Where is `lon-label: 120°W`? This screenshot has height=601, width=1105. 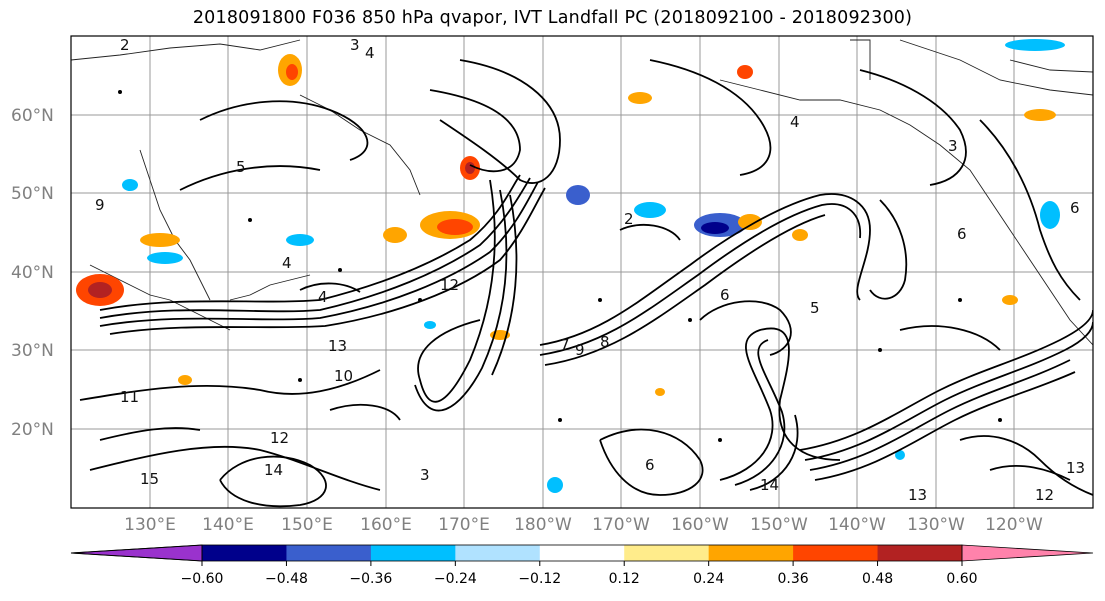
lon-label: 120°W is located at coordinates (1014, 525).